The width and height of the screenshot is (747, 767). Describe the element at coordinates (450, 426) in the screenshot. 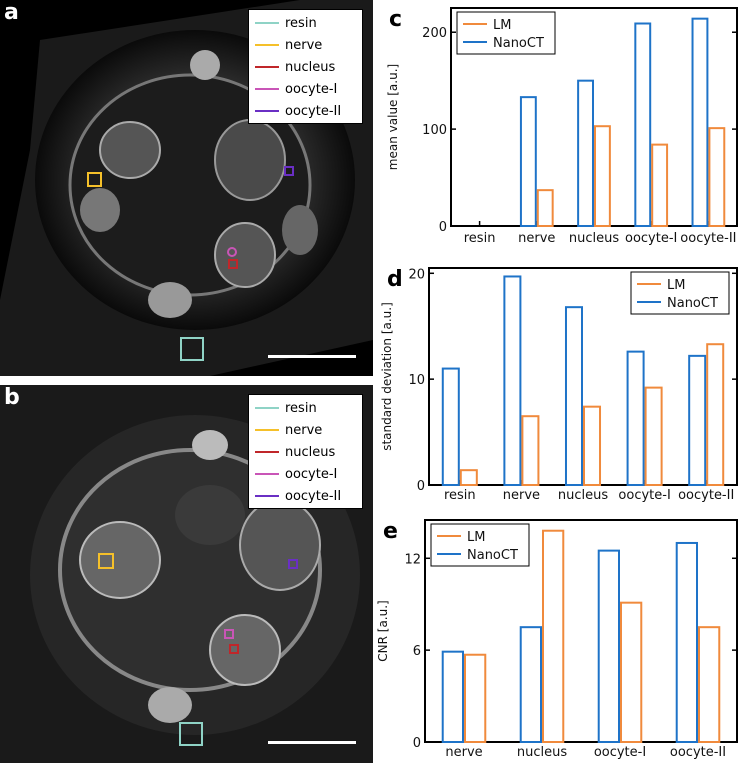

I see `bar-NanoCT-resin` at that location.